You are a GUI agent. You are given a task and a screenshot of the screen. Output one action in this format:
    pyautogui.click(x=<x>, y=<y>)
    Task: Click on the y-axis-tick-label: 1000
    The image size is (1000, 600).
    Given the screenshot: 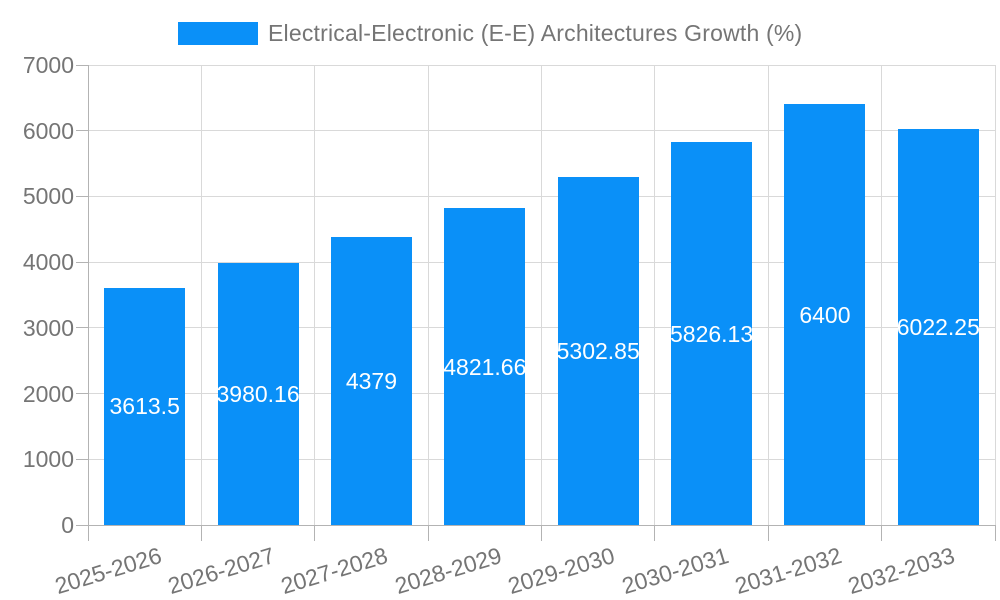 What is the action you would take?
    pyautogui.click(x=48, y=459)
    